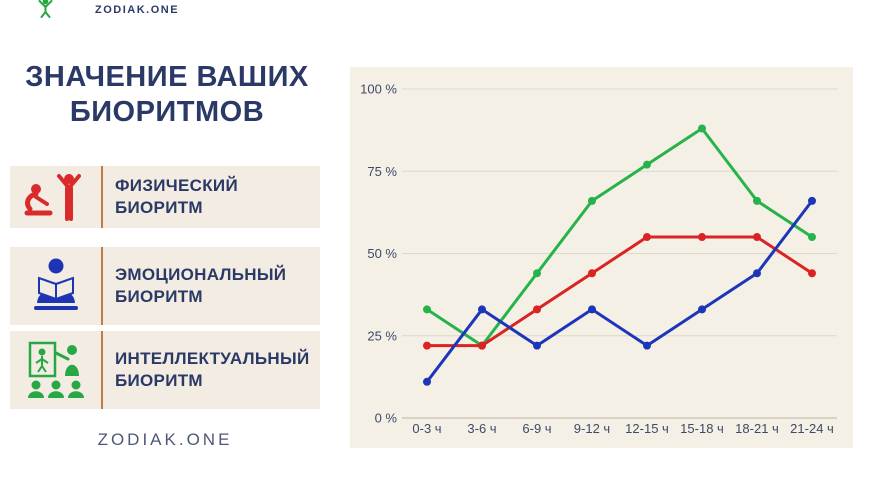  What do you see at coordinates (481, 428) in the screenshot?
I see `svg-text: 3-6 ч` at bounding box center [481, 428].